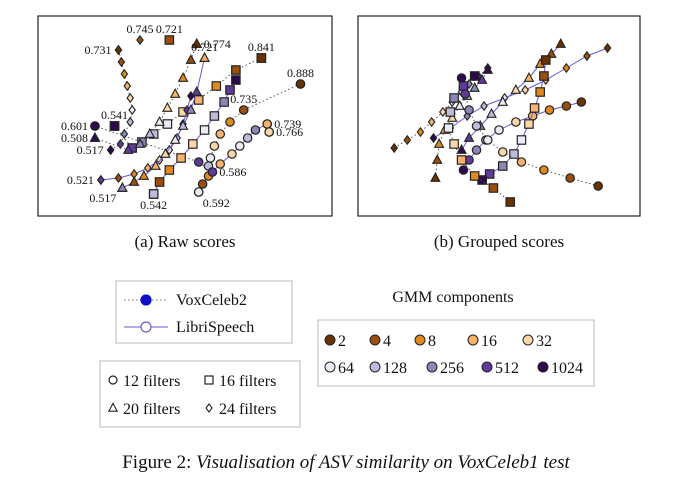  Describe the element at coordinates (289, 132) in the screenshot. I see `data-label: 0.766` at that location.